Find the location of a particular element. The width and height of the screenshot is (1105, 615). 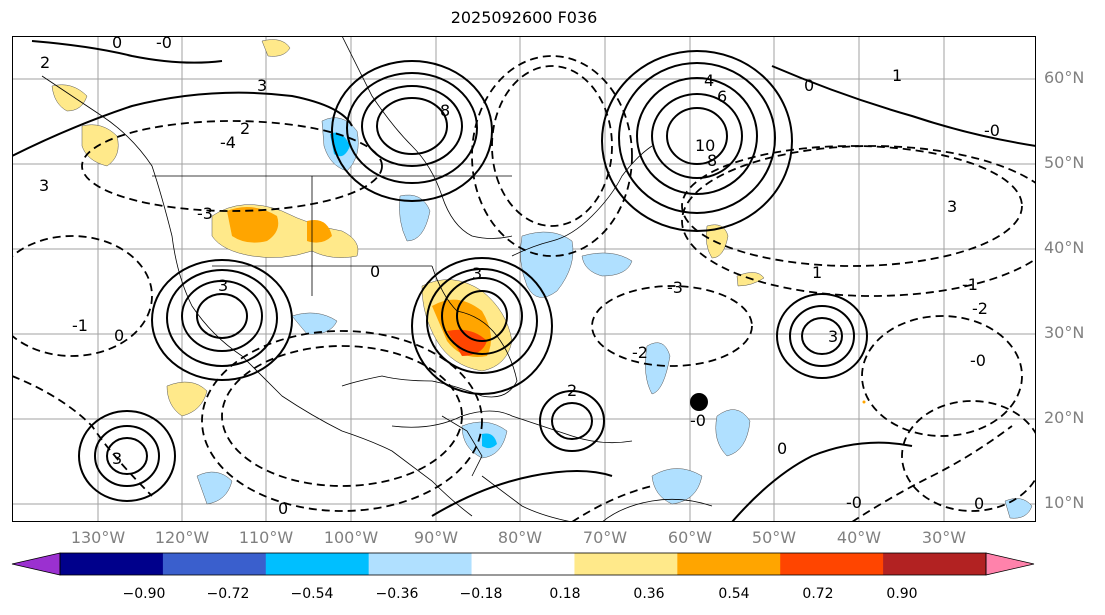

colorbar-right-arrow is located at coordinates (1010, 564).